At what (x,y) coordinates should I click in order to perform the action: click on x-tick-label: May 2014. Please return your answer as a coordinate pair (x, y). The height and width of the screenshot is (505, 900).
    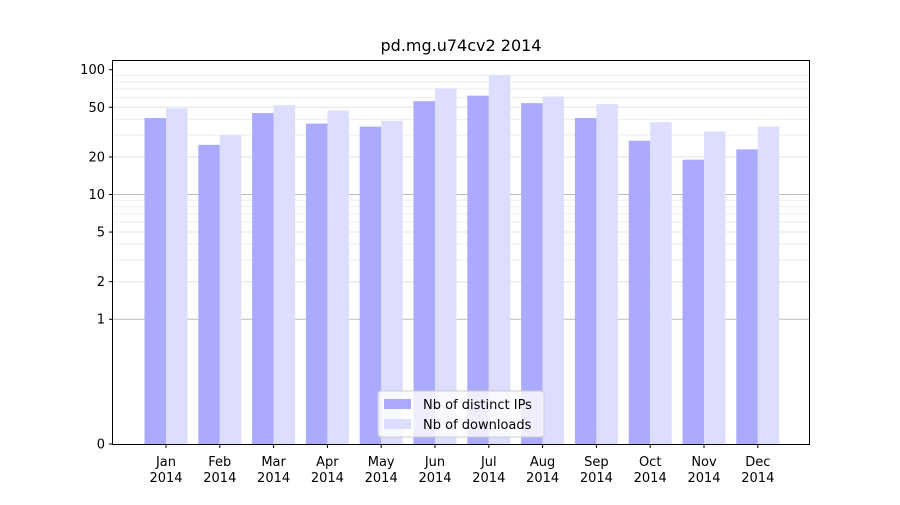
    Looking at the image, I should click on (381, 470).